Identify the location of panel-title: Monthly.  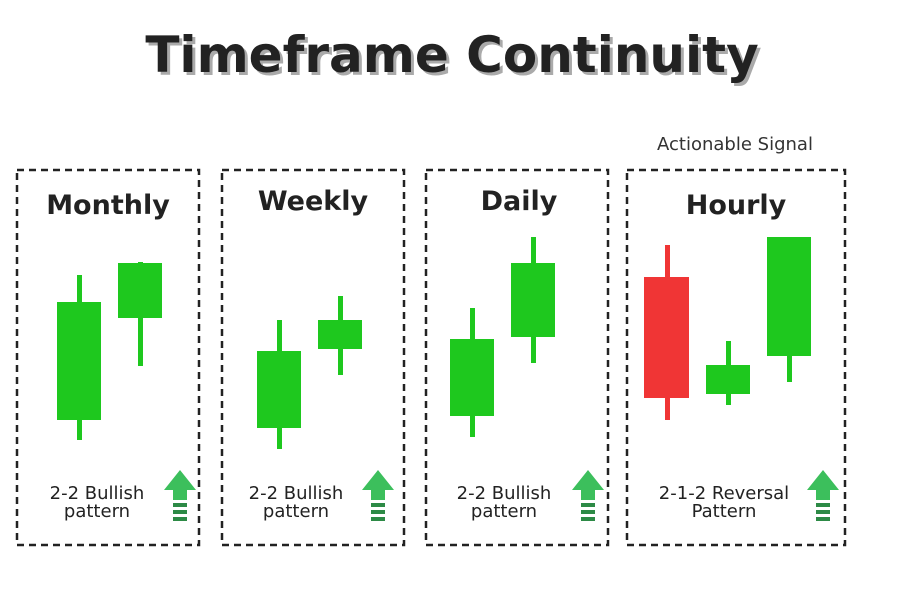
(108, 205).